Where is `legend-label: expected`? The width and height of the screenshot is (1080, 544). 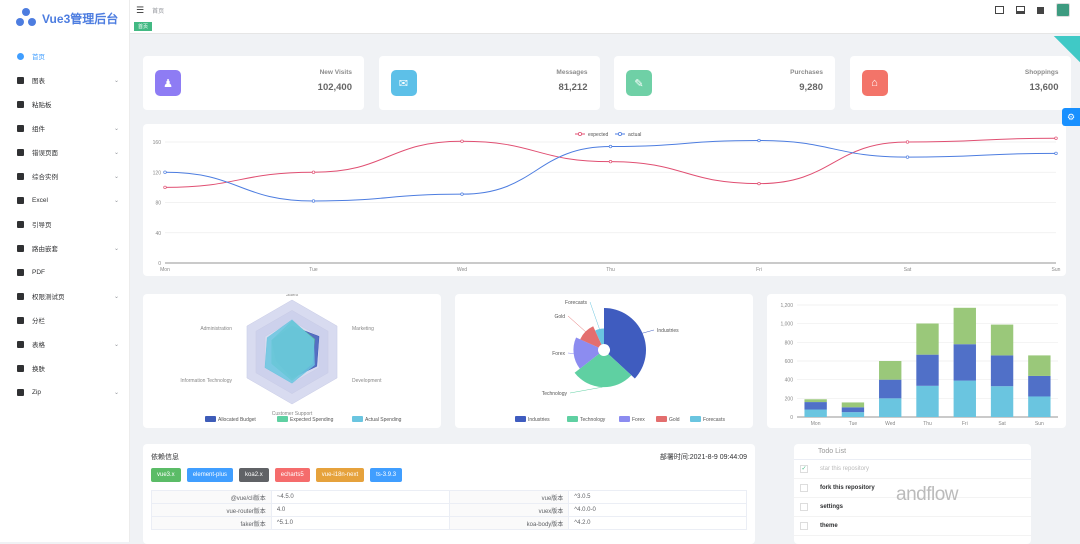
legend-label: expected is located at coordinates (598, 135).